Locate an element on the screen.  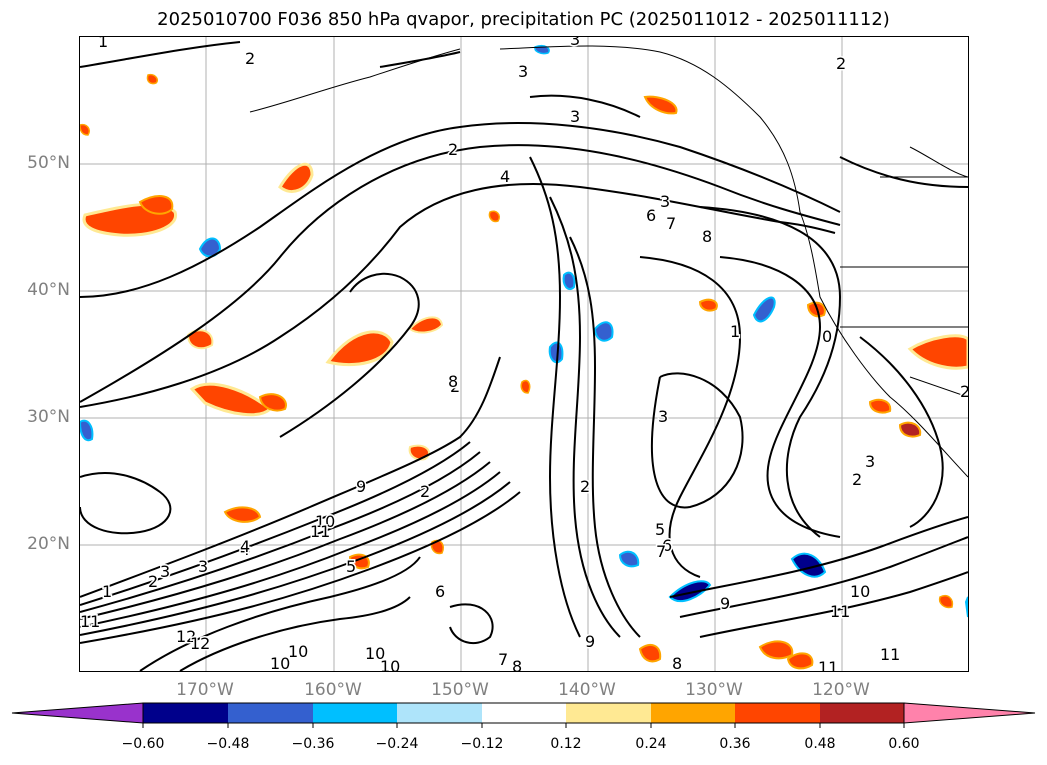
lat-label: 20°N is located at coordinates (48, 544).